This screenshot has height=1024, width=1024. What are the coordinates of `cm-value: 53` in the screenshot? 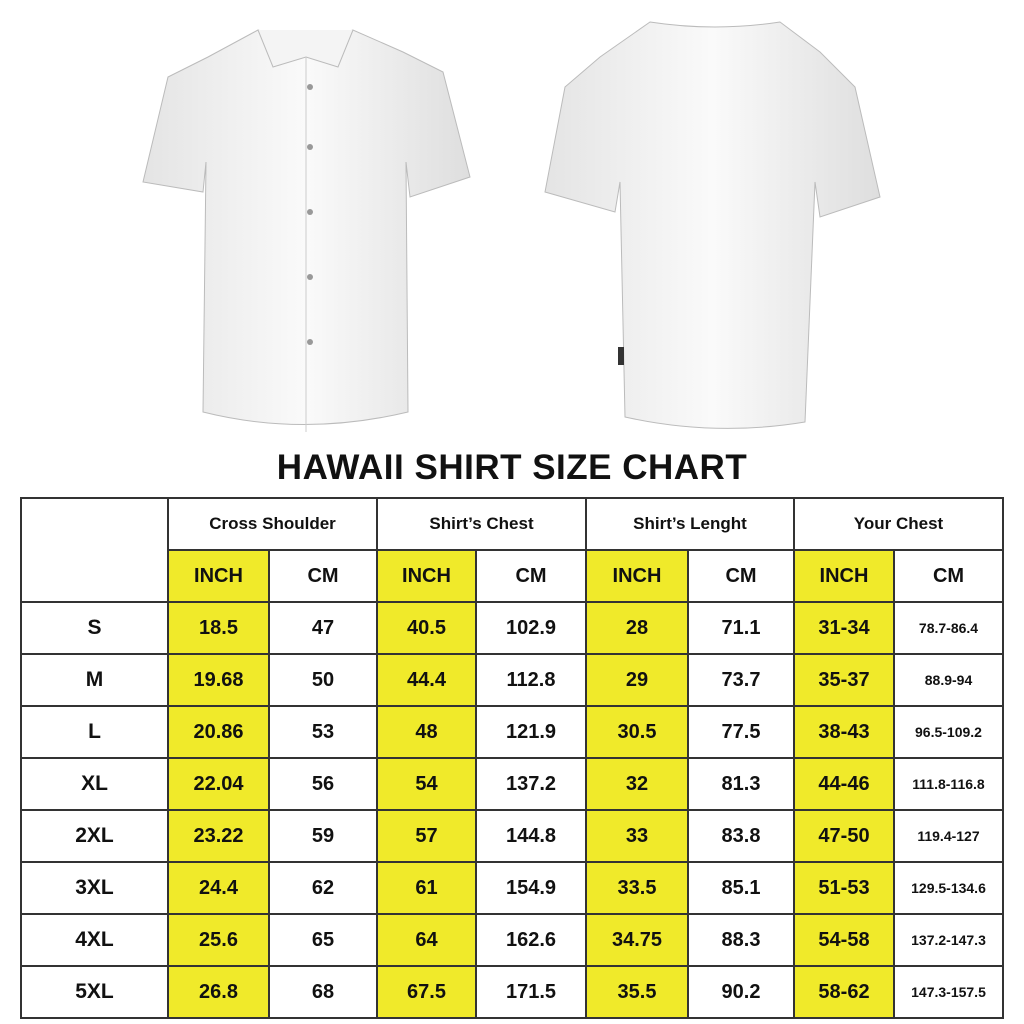 It's located at (323, 732).